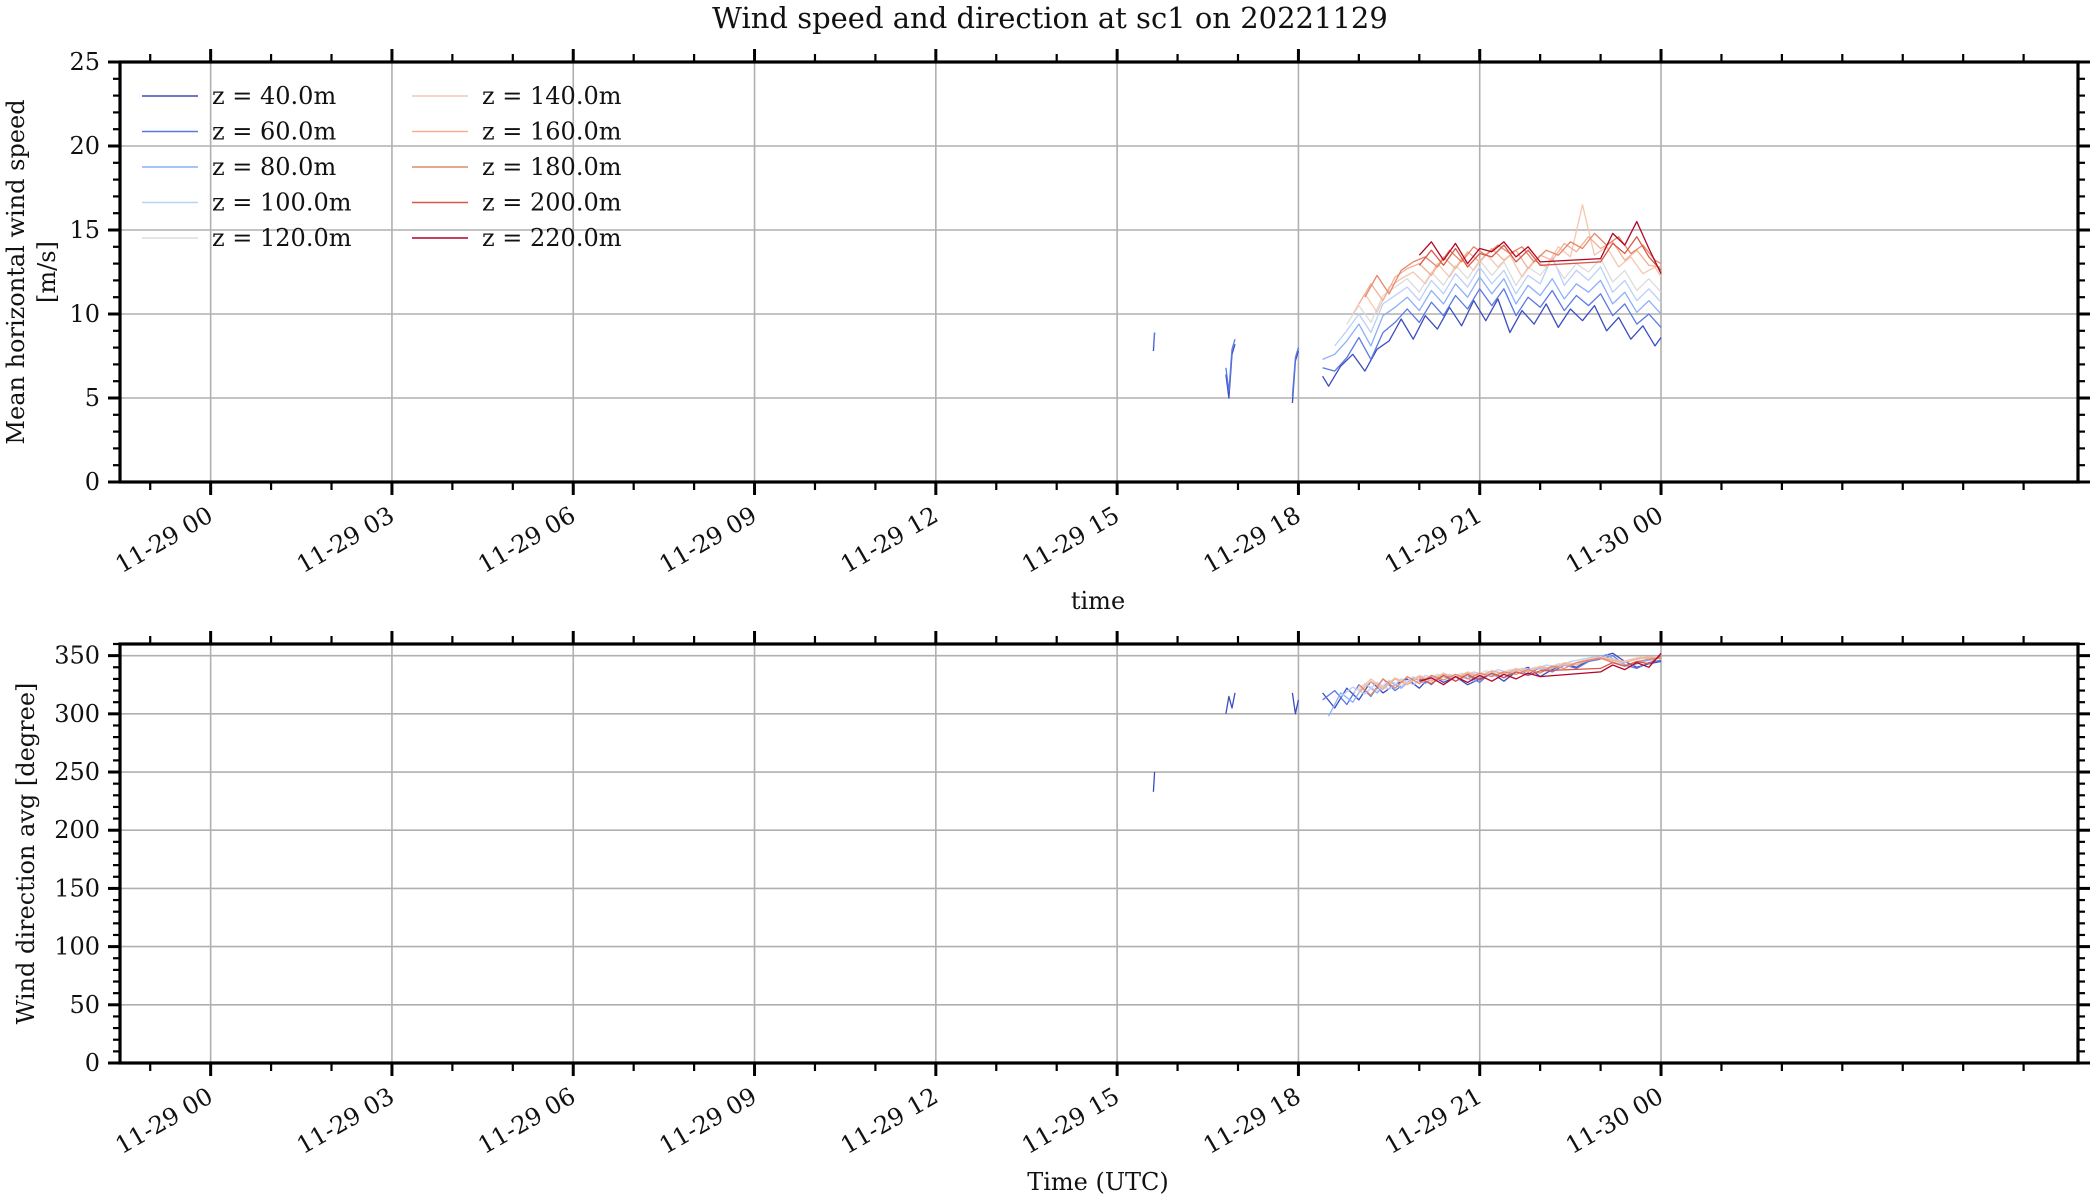 The image size is (2100, 1200). What do you see at coordinates (84, 230) in the screenshot?
I see `y-tick-label: 15` at bounding box center [84, 230].